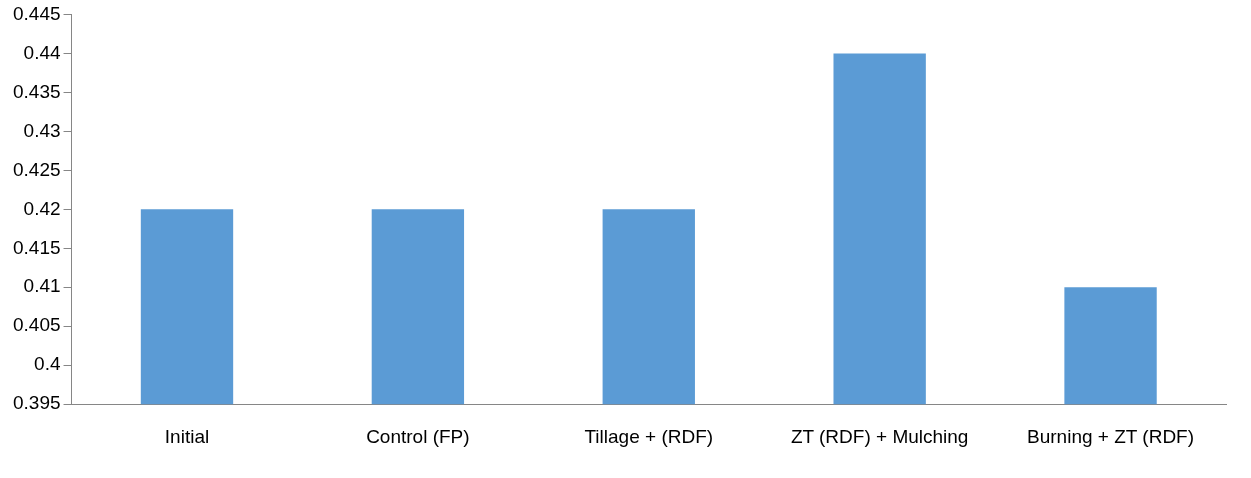 This screenshot has height=478, width=1251. Describe the element at coordinates (187, 436) in the screenshot. I see `x-tick-label: Initial` at that location.